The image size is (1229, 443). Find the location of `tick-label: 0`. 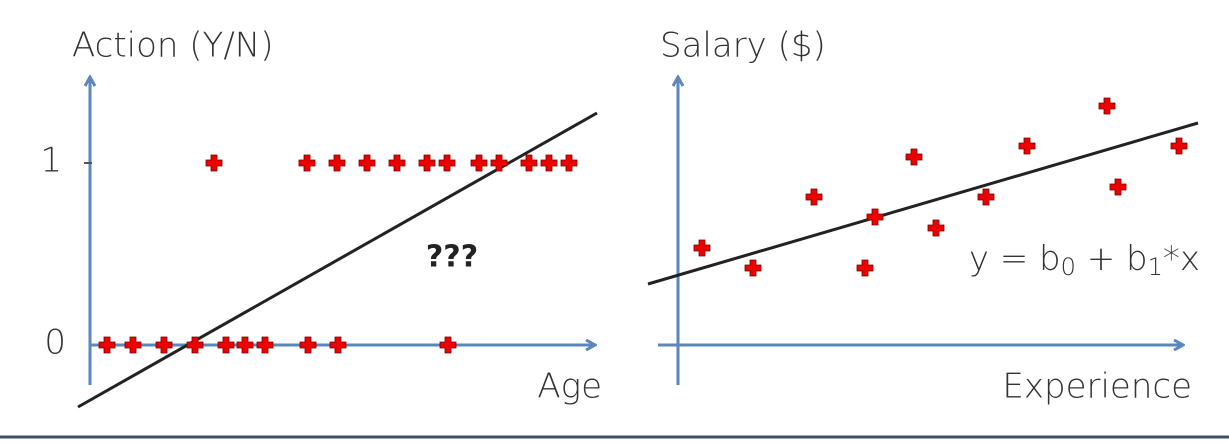

tick-label: 0 is located at coordinates (55, 343).